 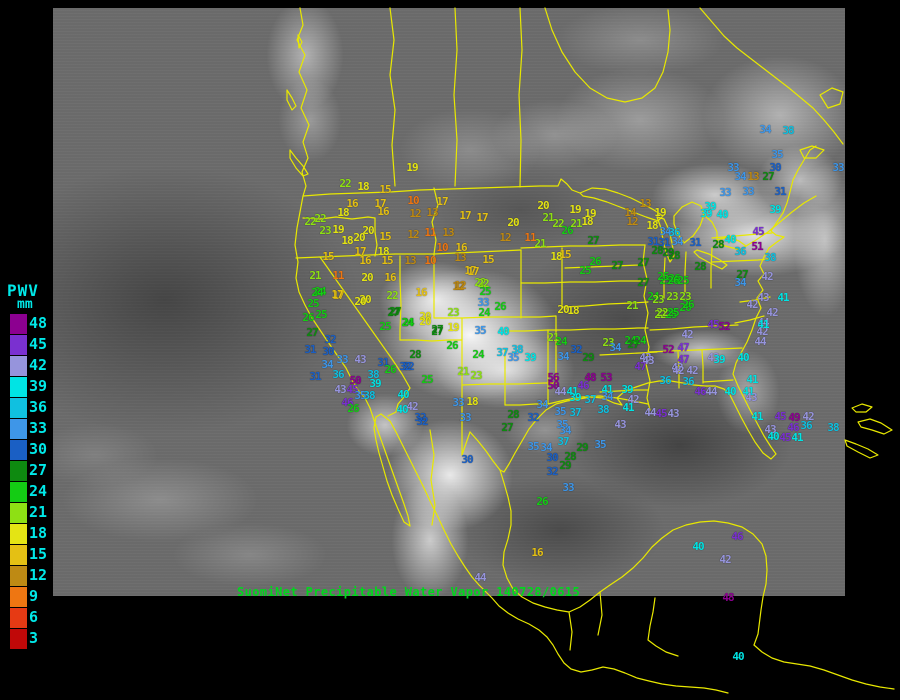 What do you see at coordinates (788, 130) in the screenshot?
I see `station-pwv-value: 38` at bounding box center [788, 130].